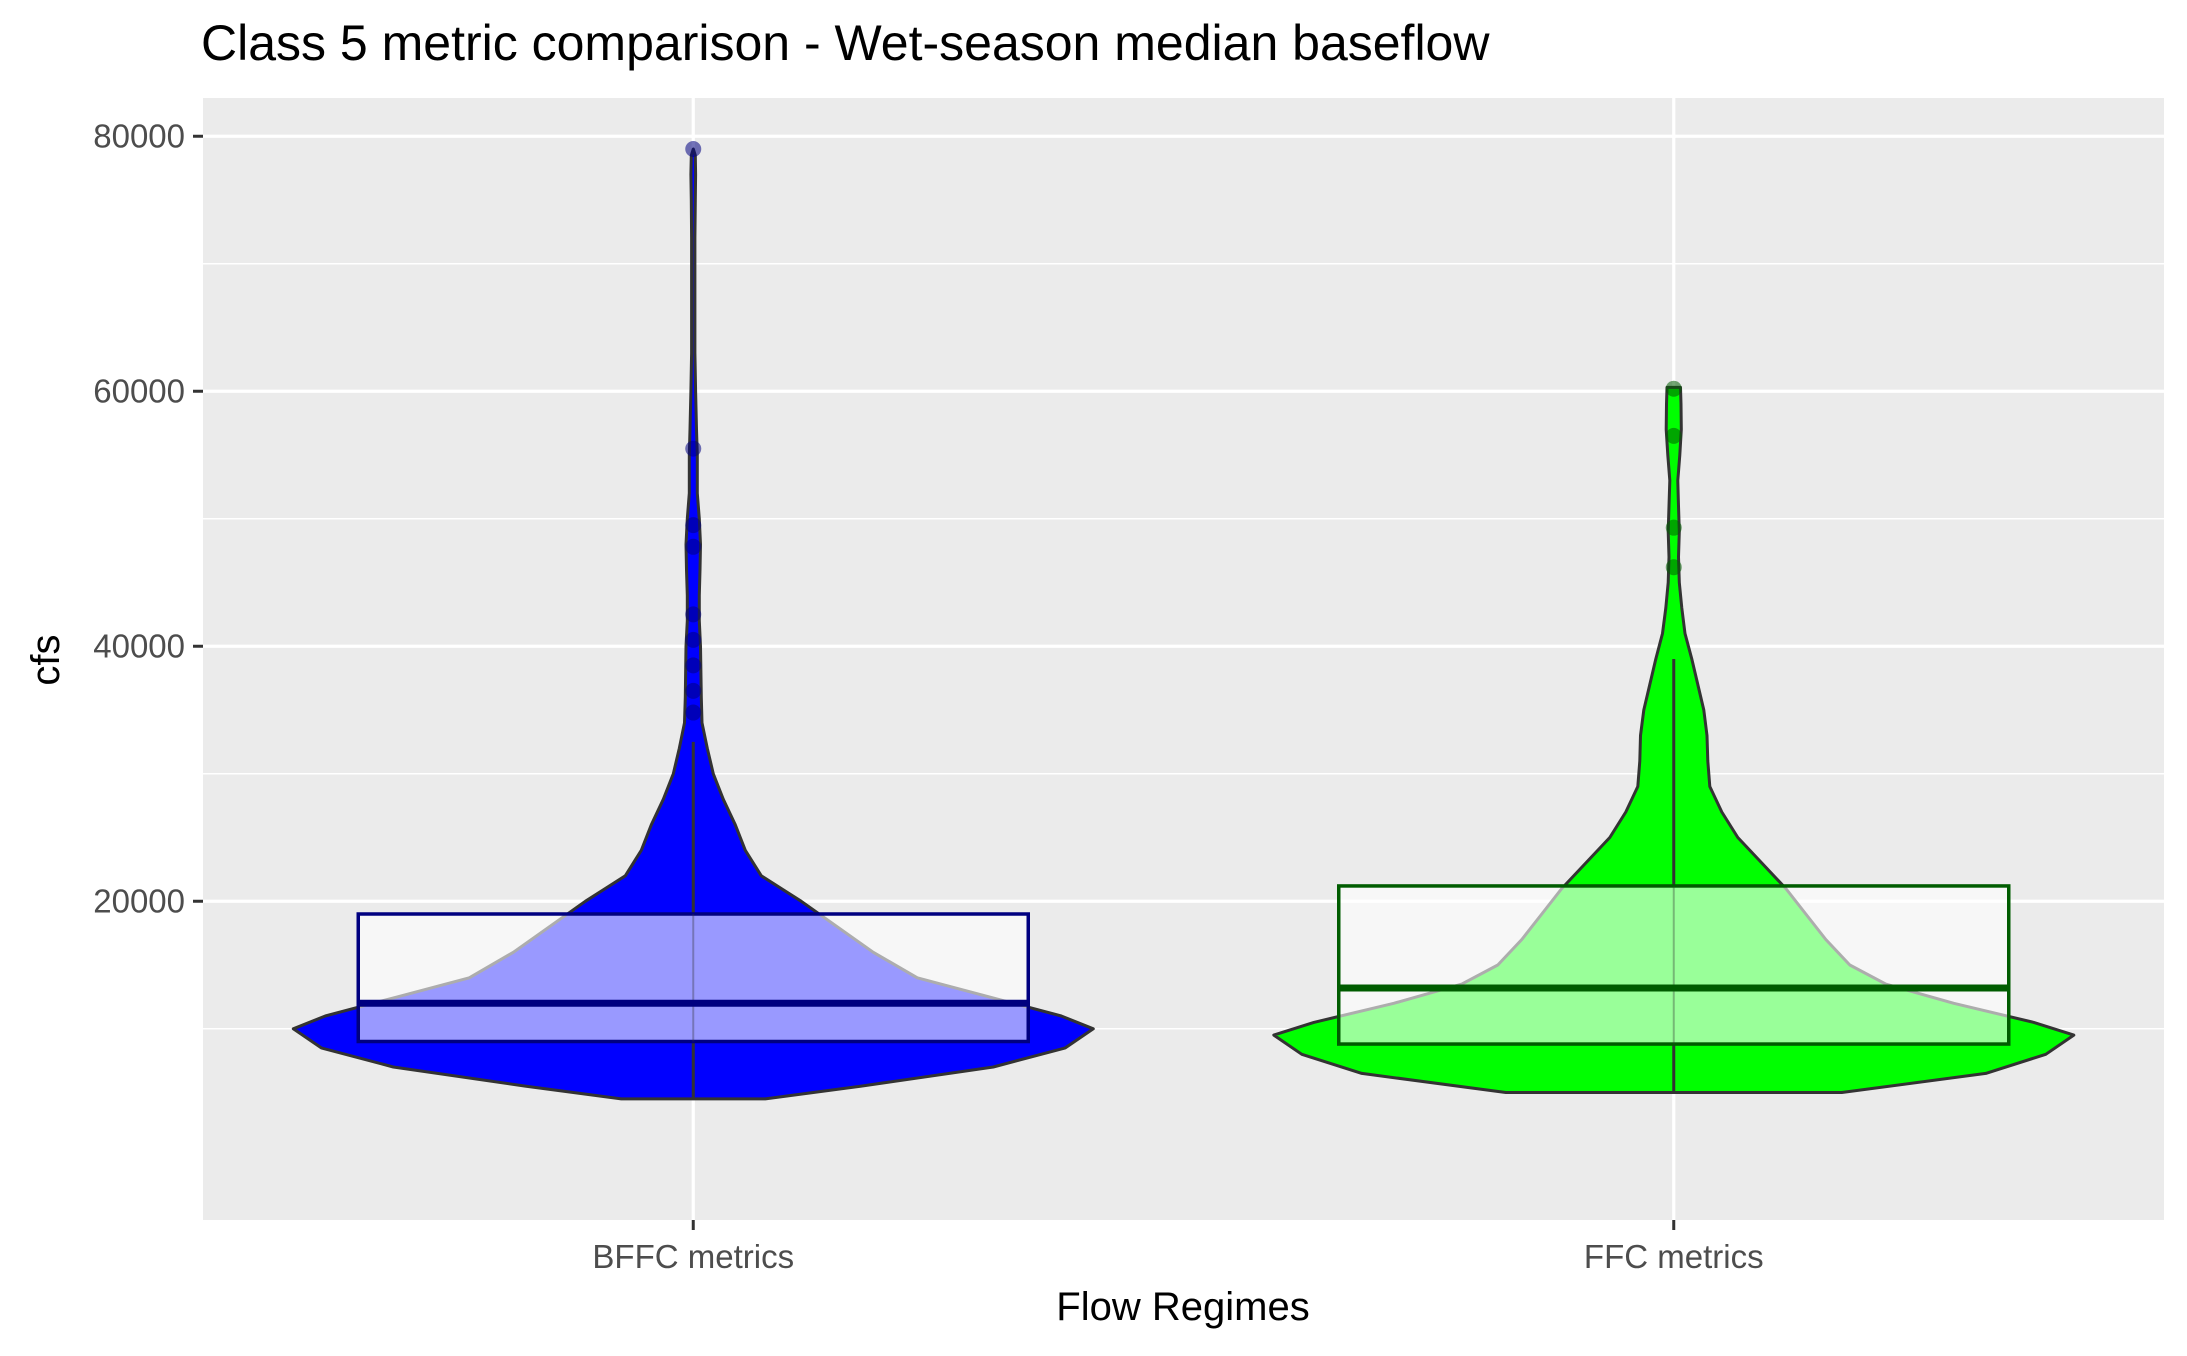 The image size is (2187, 1356). I want to click on x-axis-title: Flow Regimes, so click(1182, 1307).